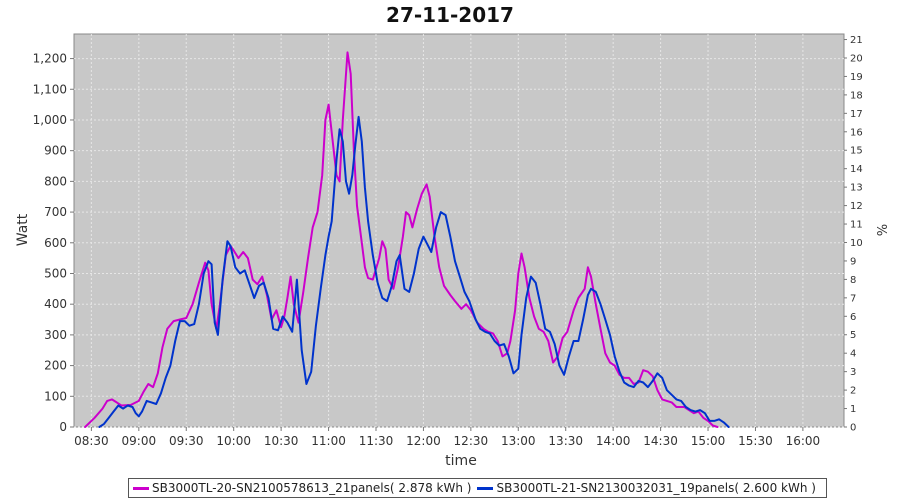 The height and width of the screenshot is (500, 900). What do you see at coordinates (471, 441) in the screenshot?
I see `x-tick-label: 12:30` at bounding box center [471, 441].